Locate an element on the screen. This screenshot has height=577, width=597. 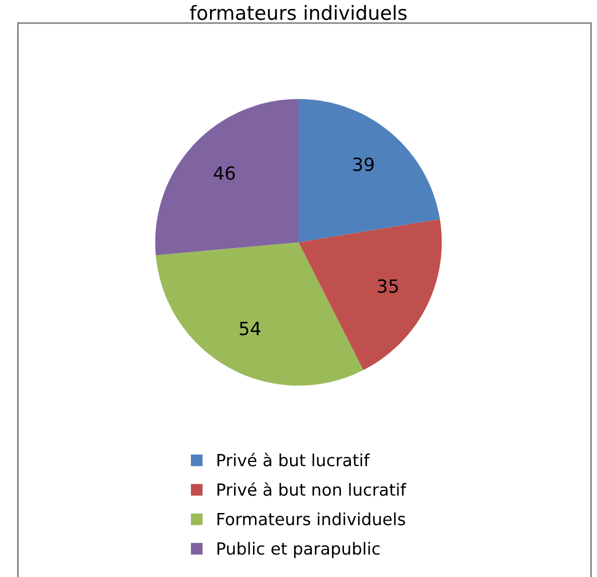
legend-label: Formateurs individuels is located at coordinates (312, 519).